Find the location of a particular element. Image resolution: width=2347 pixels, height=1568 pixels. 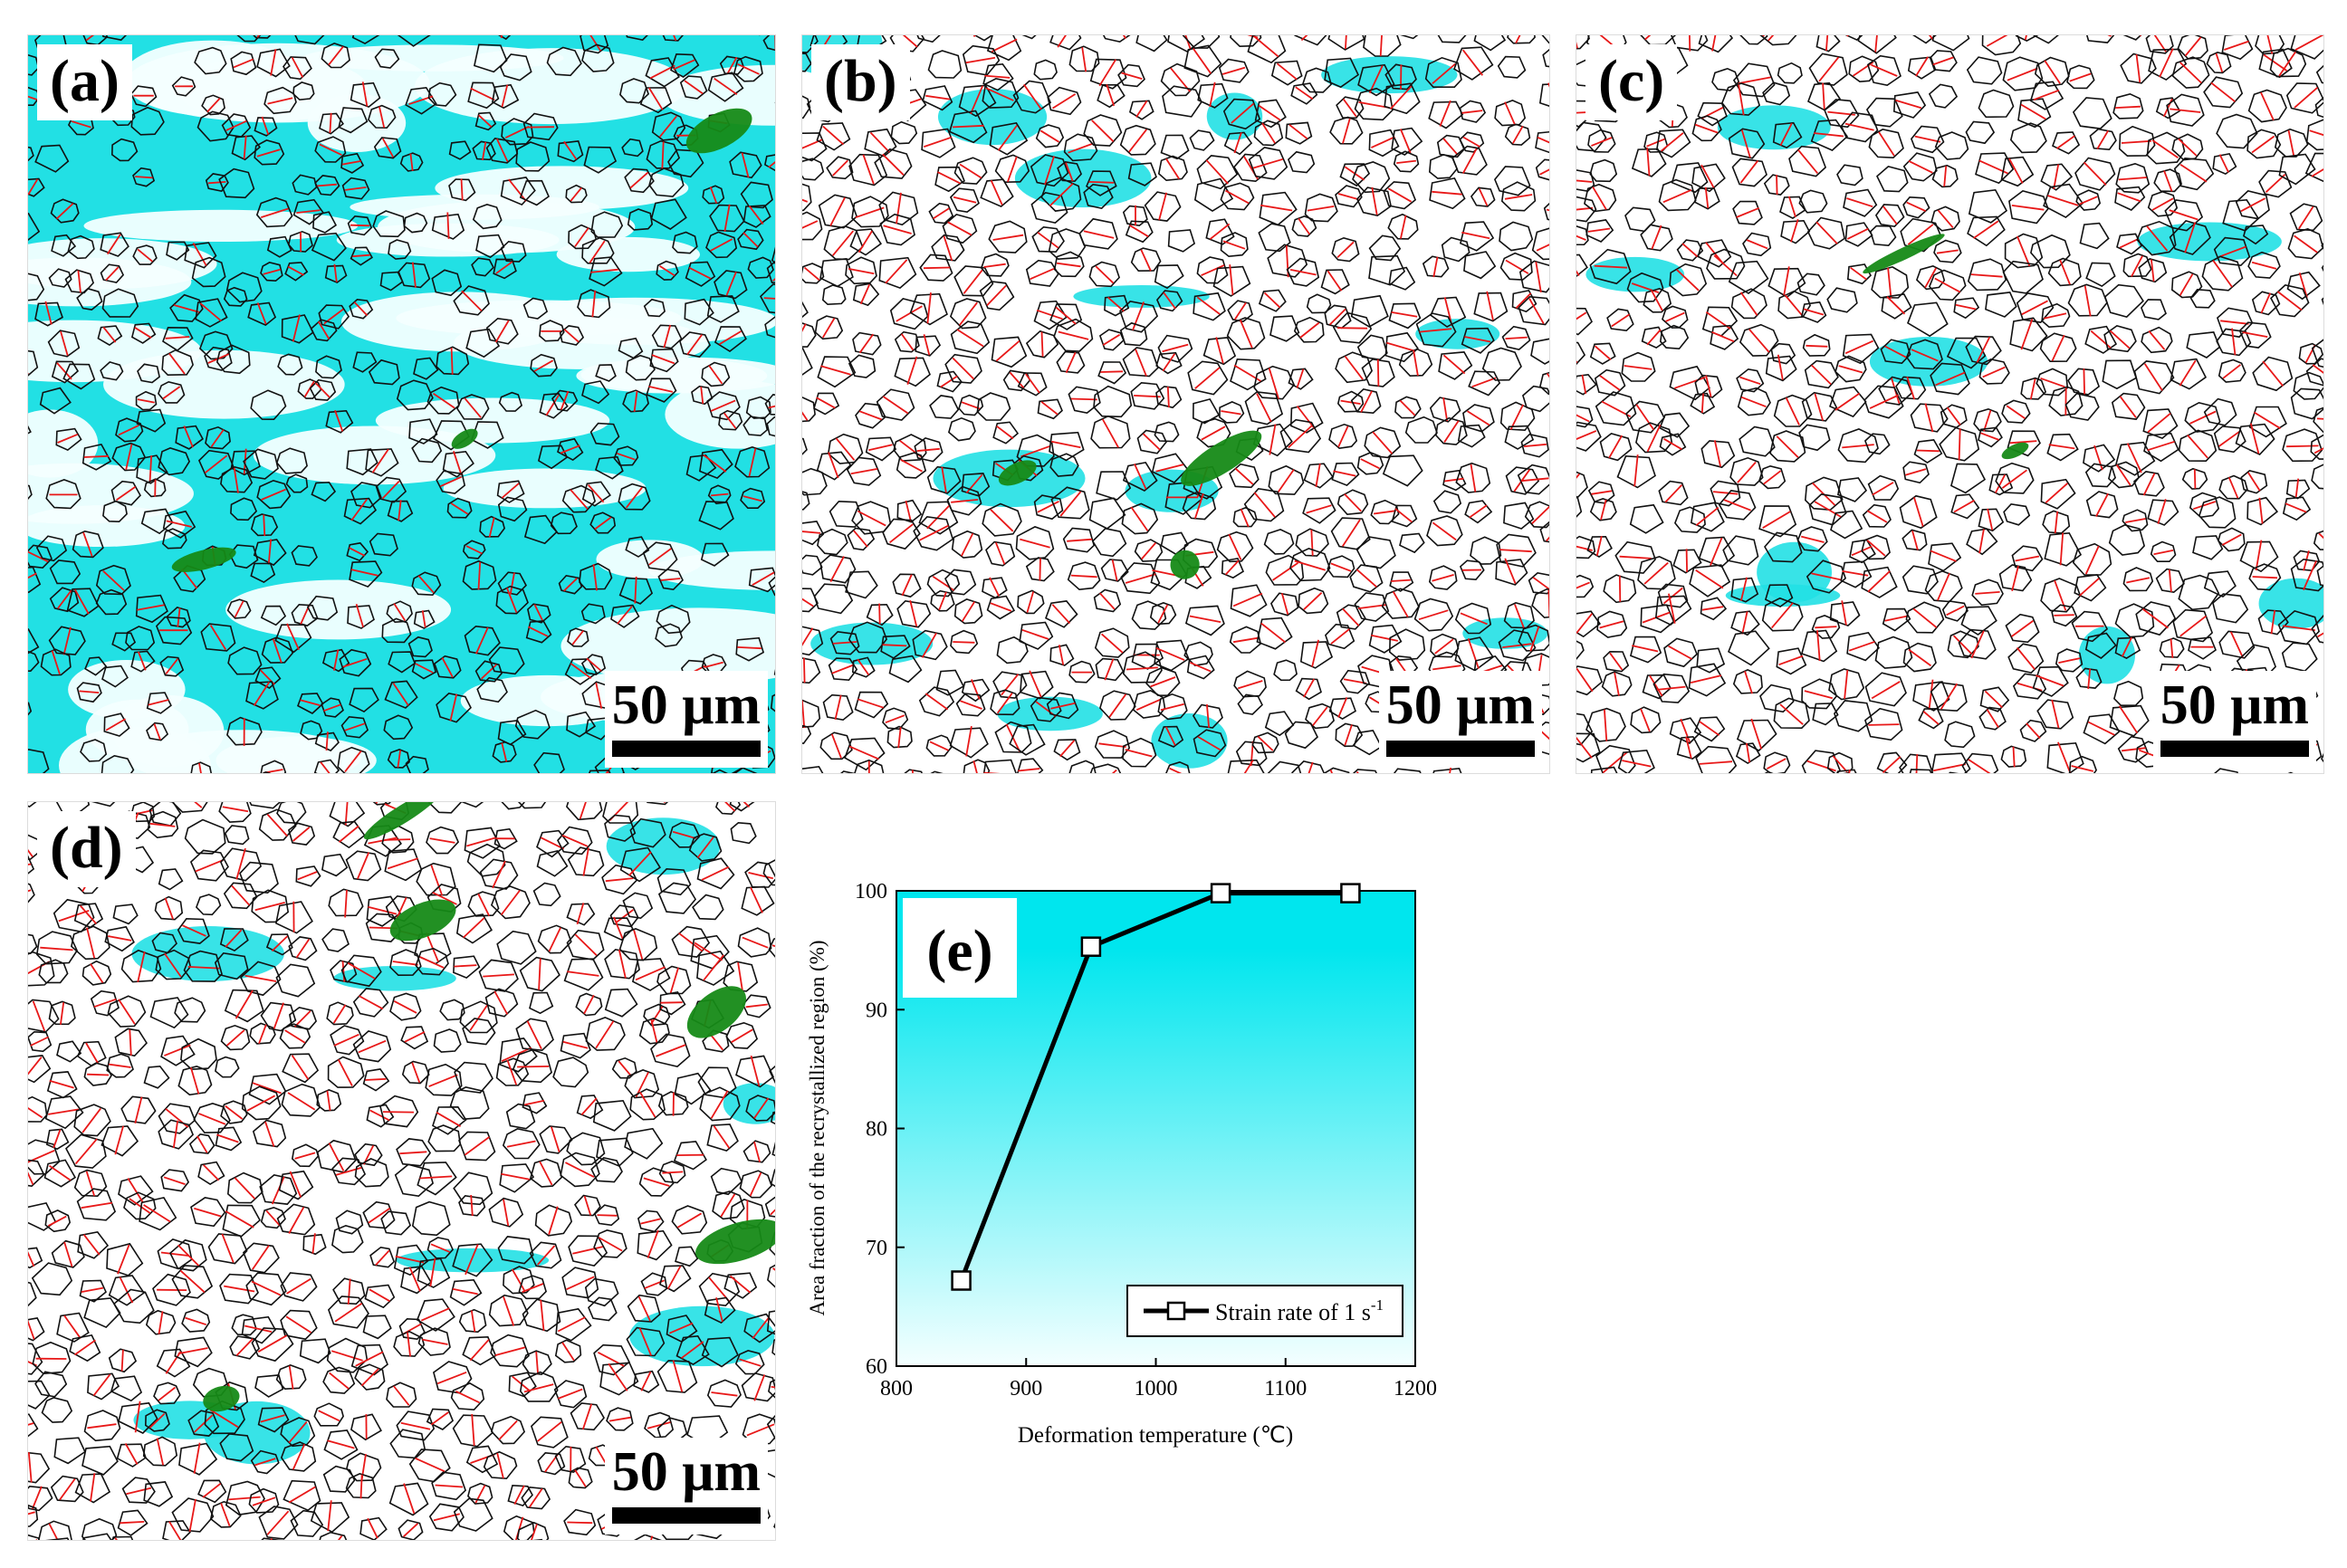

panel-label-d: (d) is located at coordinates (87, 849).